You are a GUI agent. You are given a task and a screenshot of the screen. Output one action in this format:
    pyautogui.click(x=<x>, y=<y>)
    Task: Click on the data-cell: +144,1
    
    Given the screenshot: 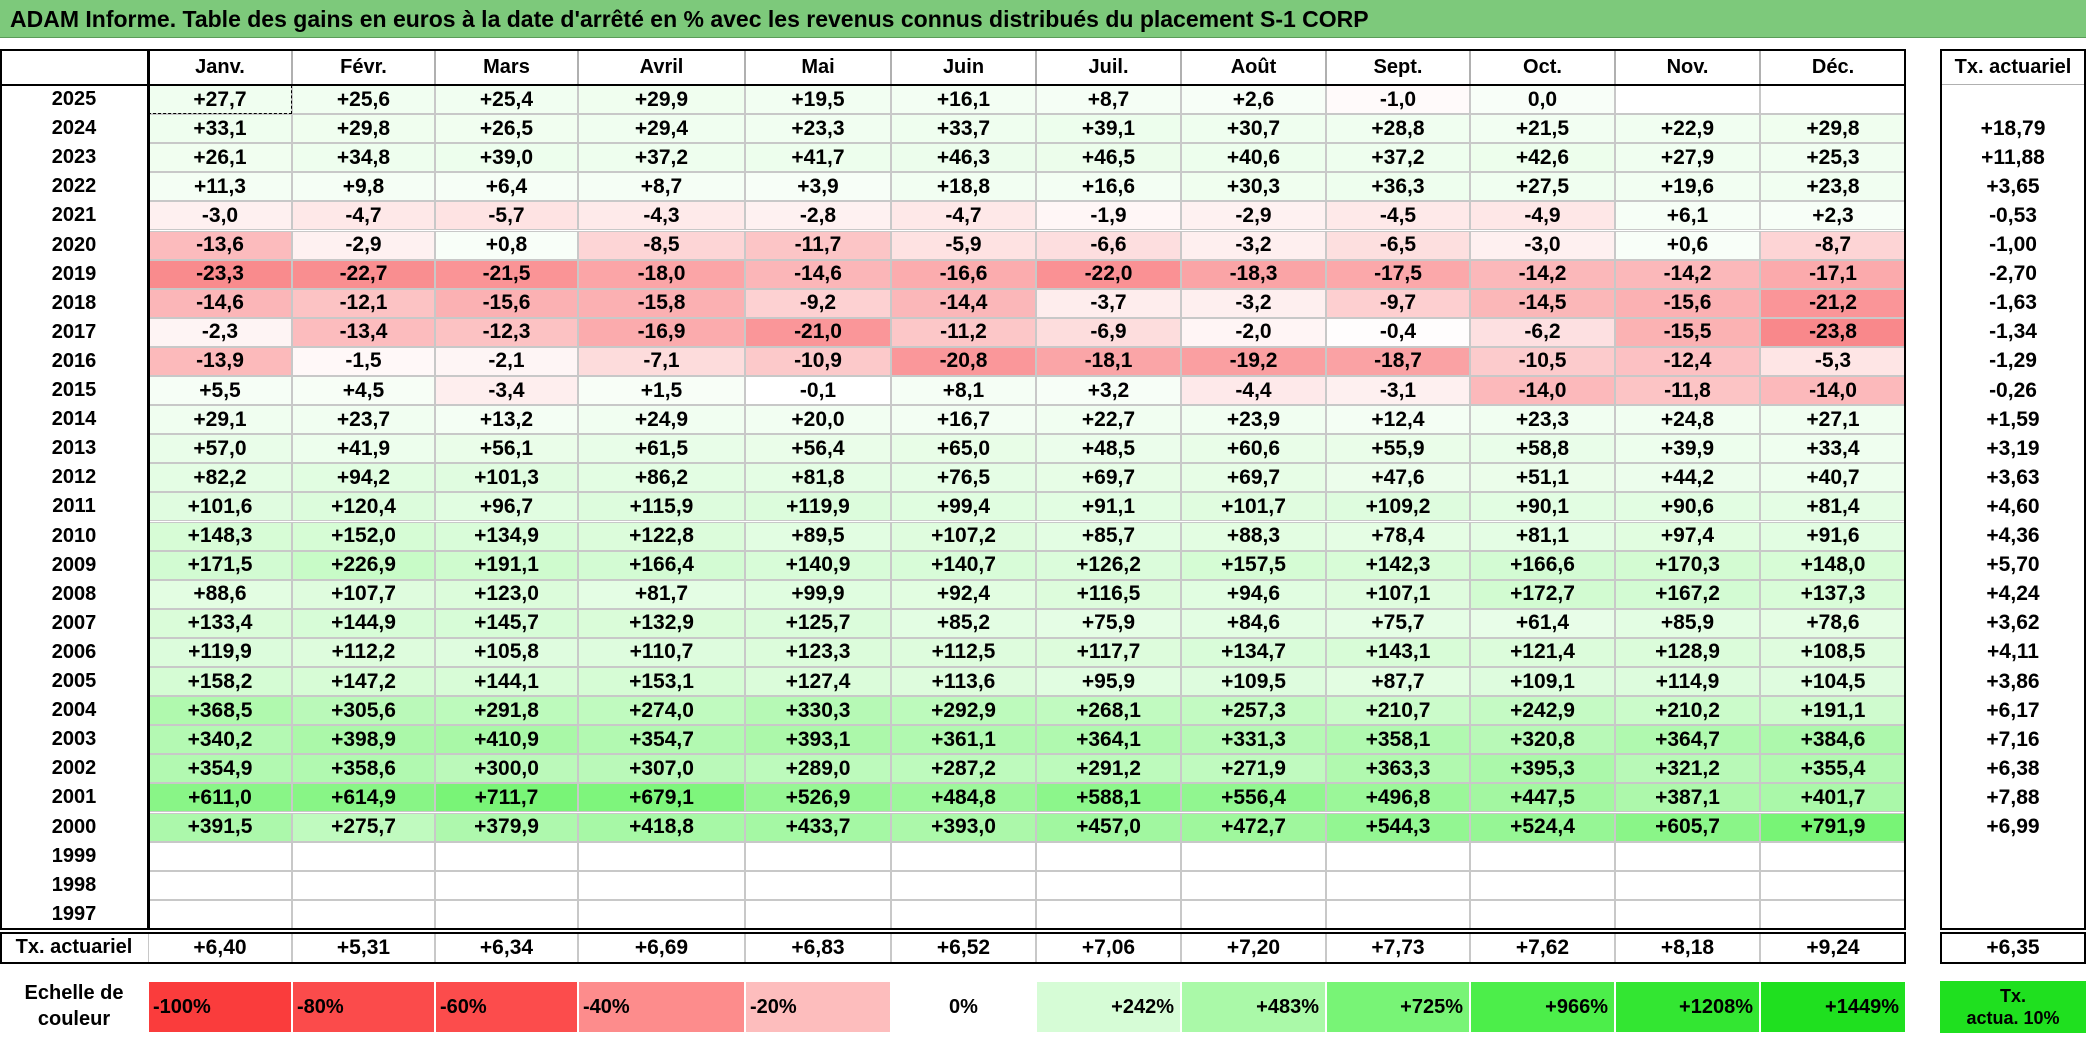 What is the action you would take?
    pyautogui.click(x=506, y=682)
    